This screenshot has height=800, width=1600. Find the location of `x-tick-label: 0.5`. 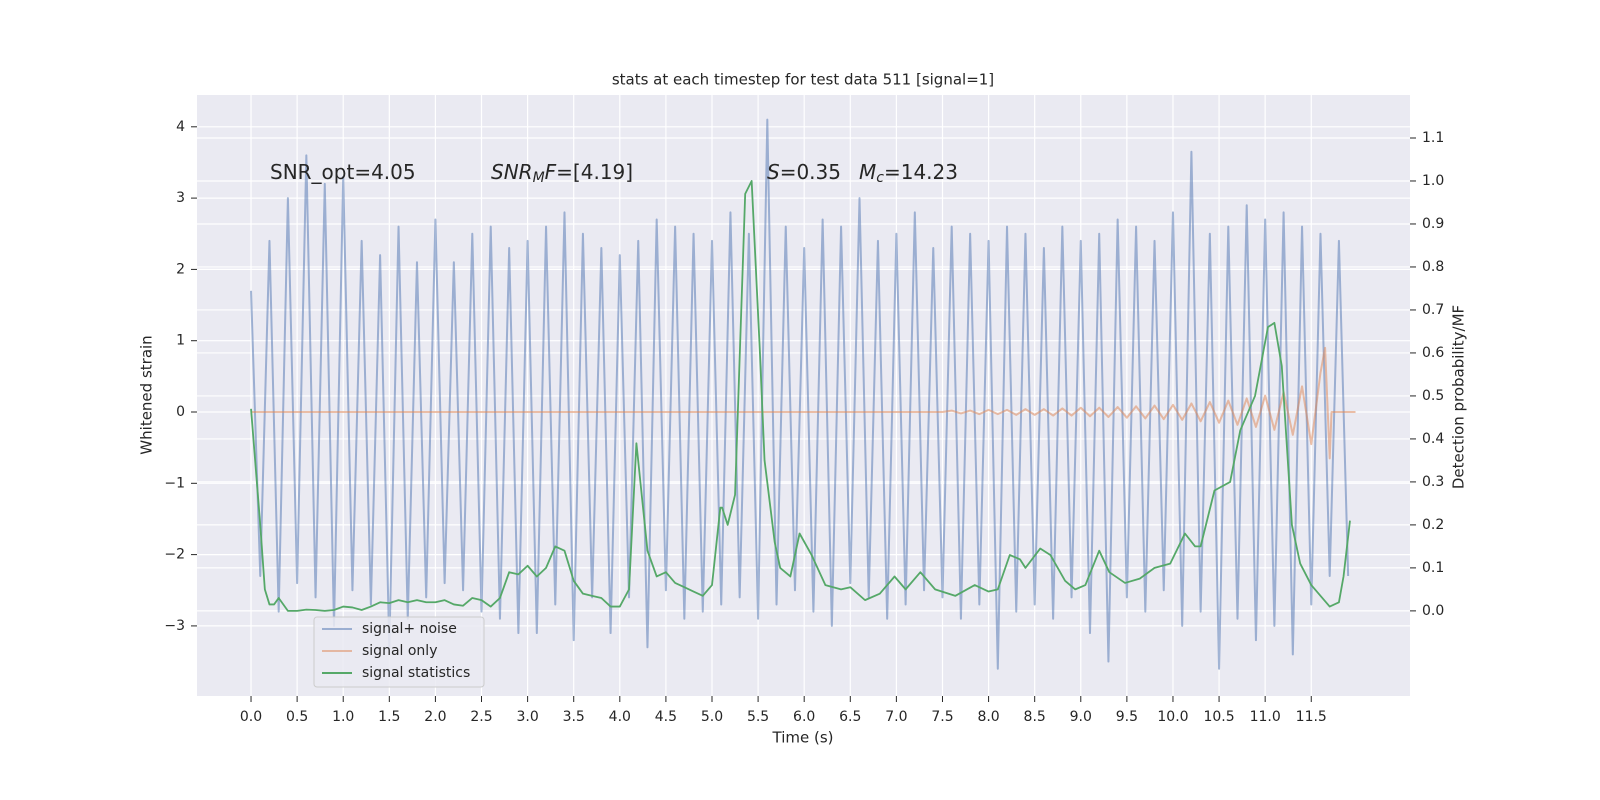

x-tick-label: 0.5 is located at coordinates (297, 717).